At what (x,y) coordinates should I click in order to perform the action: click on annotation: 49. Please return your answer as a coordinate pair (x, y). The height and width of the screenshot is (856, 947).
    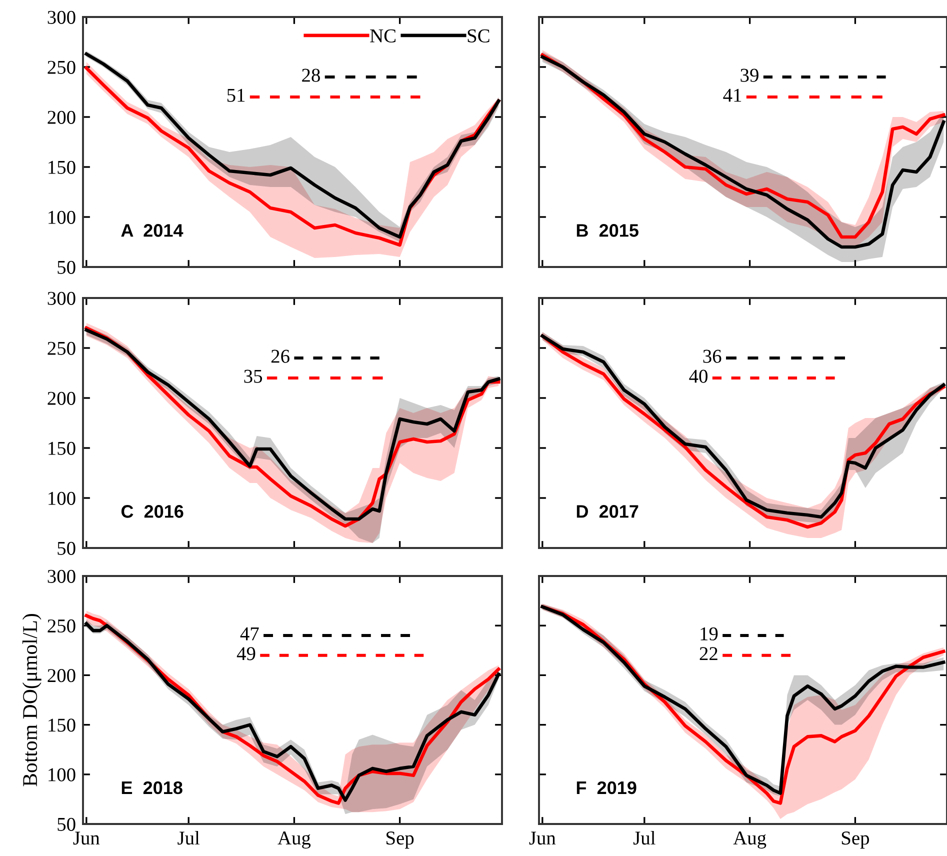
    Looking at the image, I should click on (246, 653).